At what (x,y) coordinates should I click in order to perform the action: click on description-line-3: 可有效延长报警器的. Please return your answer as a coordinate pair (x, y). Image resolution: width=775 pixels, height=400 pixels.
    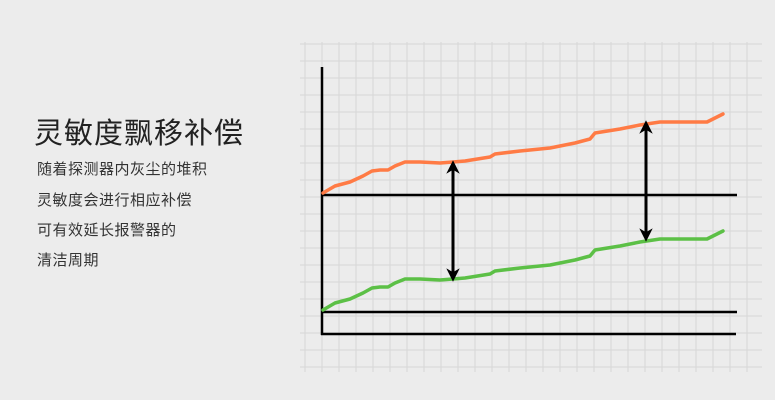
    Looking at the image, I should click on (107, 230).